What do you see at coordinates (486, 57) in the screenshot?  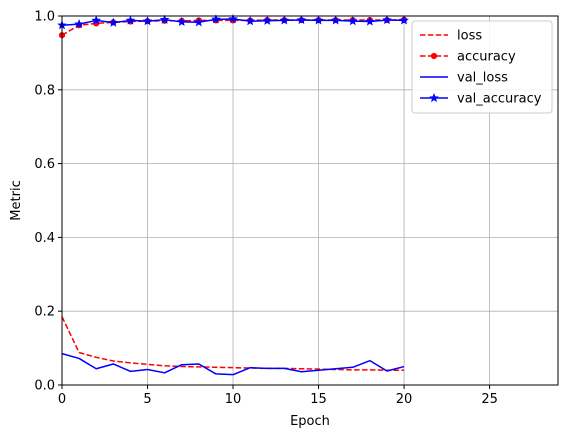 I see `legend-label-accuracy: accuracy` at bounding box center [486, 57].